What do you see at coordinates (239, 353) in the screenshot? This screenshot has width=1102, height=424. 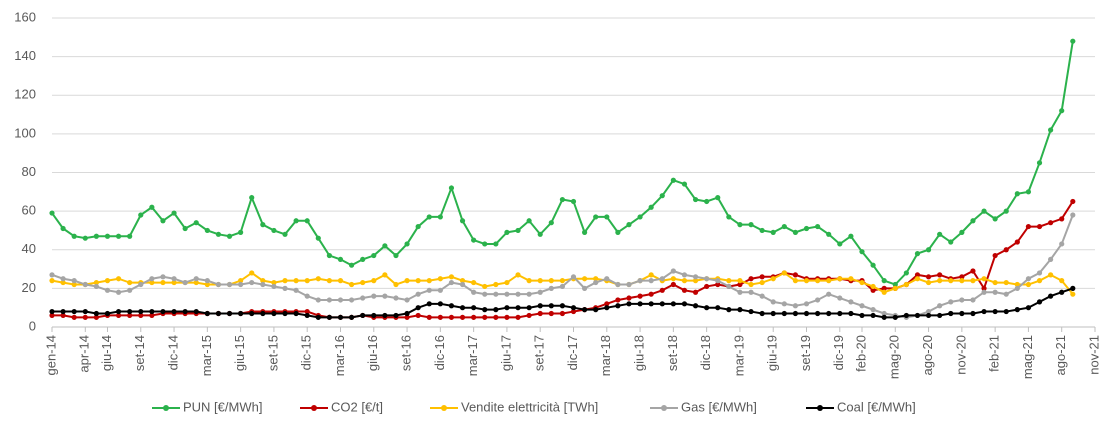 I see `x-tick-label: giu-15` at bounding box center [239, 353].